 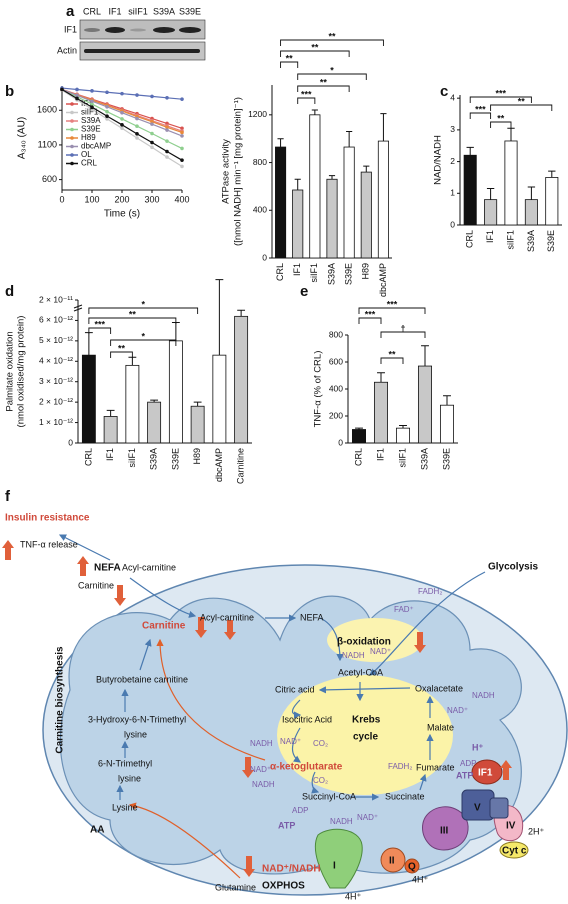 What do you see at coordinates (531, 241) in the screenshot?
I see `x-tick-label: S39A` at bounding box center [531, 241].